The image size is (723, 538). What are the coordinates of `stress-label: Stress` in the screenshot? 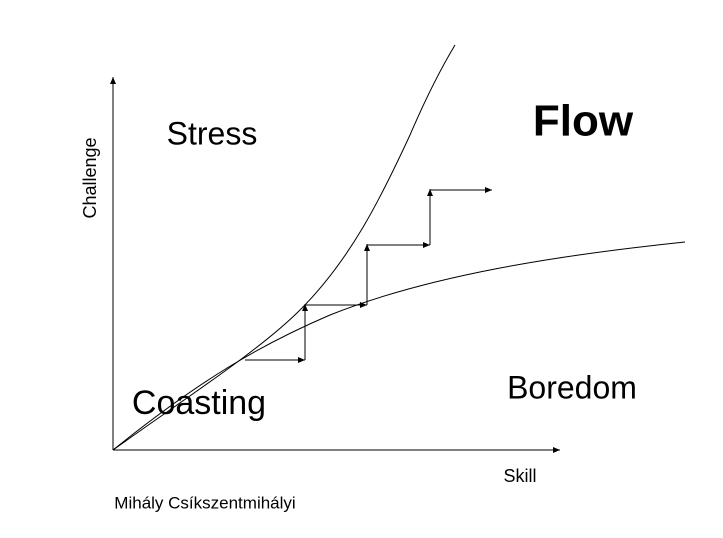 It's located at (212, 133).